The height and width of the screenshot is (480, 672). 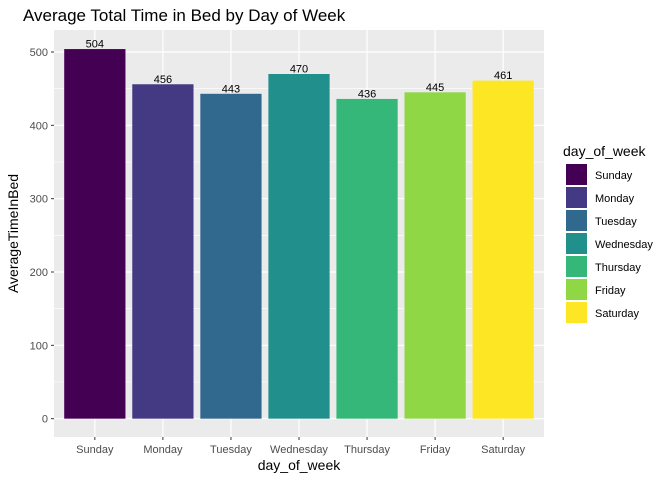 What do you see at coordinates (39, 346) in the screenshot?
I see `y-tick-label: 100` at bounding box center [39, 346].